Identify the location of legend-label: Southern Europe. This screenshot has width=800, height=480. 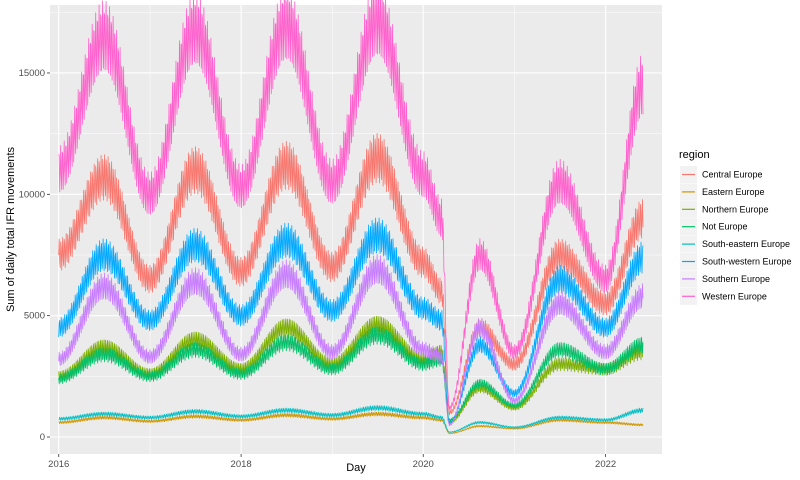
(736, 279).